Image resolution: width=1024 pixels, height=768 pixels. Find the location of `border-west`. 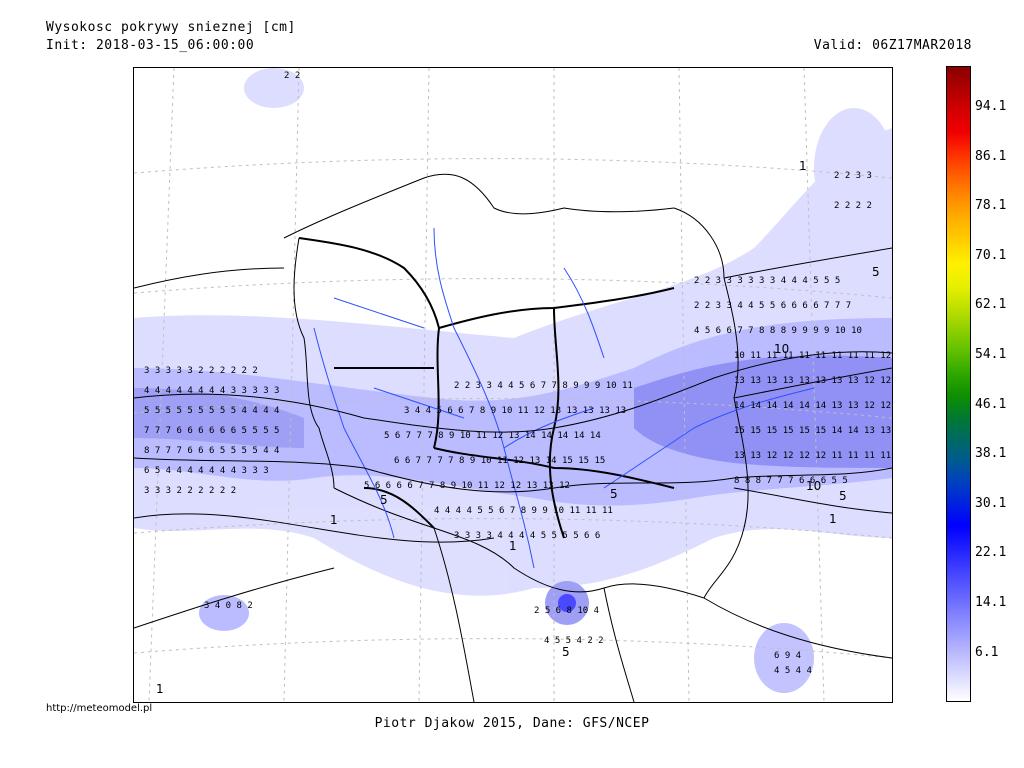

border-west is located at coordinates (314, 363).